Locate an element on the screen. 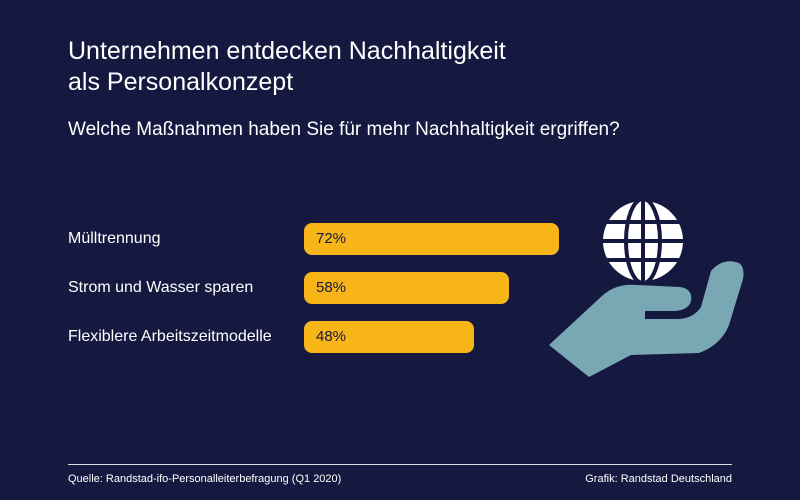  bar-value-label: 58% is located at coordinates (331, 287).